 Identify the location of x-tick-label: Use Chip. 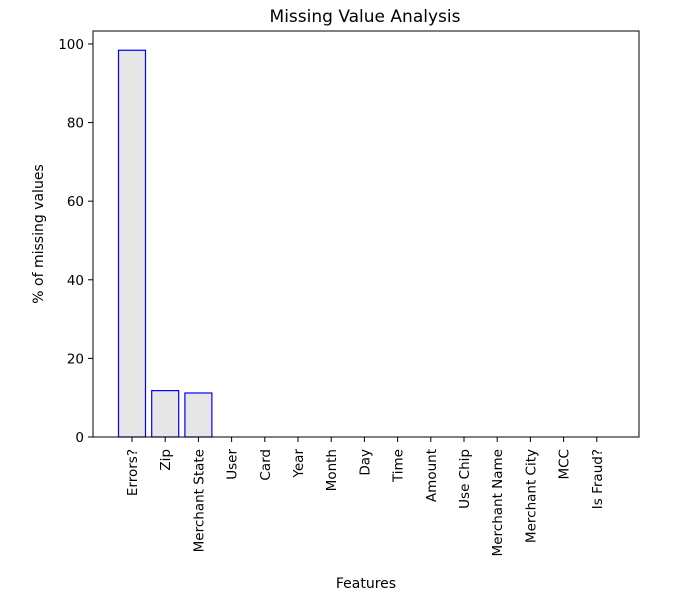
(465, 479).